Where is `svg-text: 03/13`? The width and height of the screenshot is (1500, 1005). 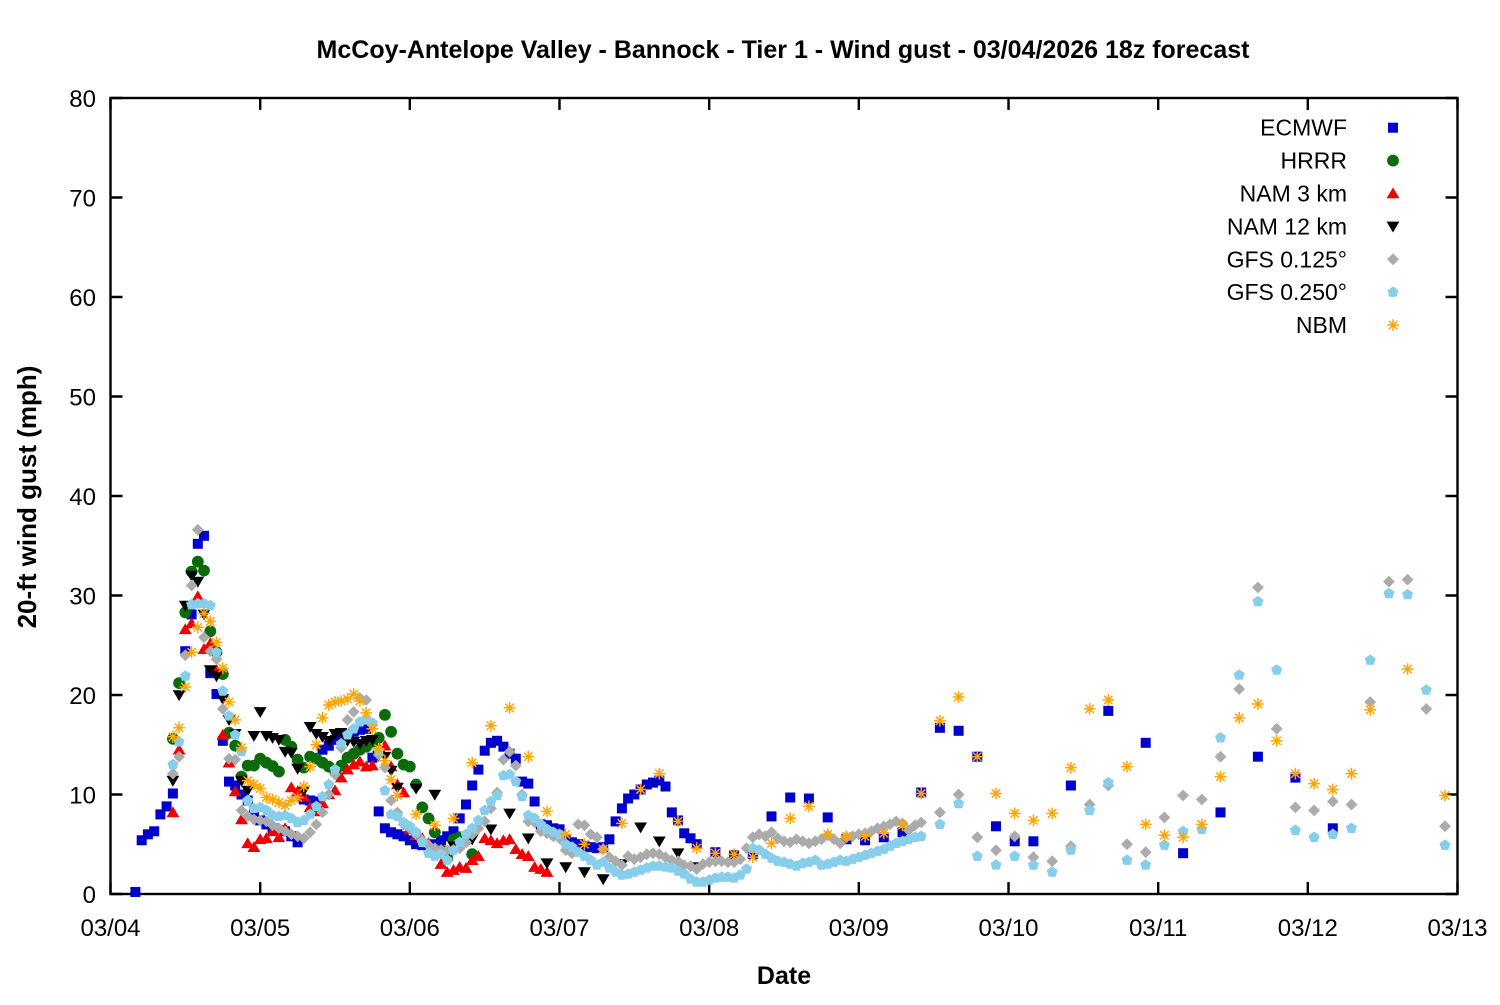
svg-text: 03/13 is located at coordinates (1457, 928).